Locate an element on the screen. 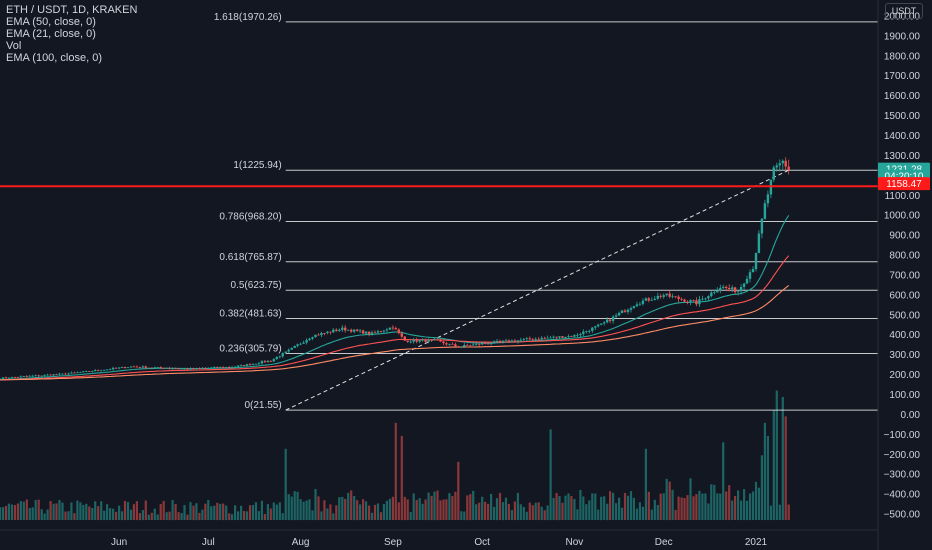 The image size is (932, 550). indicator-ema21: EMA (21, close, 0) is located at coordinates (51, 34).